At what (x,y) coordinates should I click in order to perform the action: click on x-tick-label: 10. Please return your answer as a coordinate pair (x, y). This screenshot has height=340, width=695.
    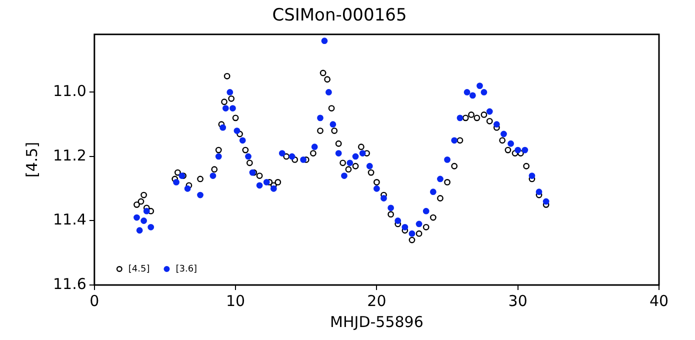
    Looking at the image, I should click on (236, 301).